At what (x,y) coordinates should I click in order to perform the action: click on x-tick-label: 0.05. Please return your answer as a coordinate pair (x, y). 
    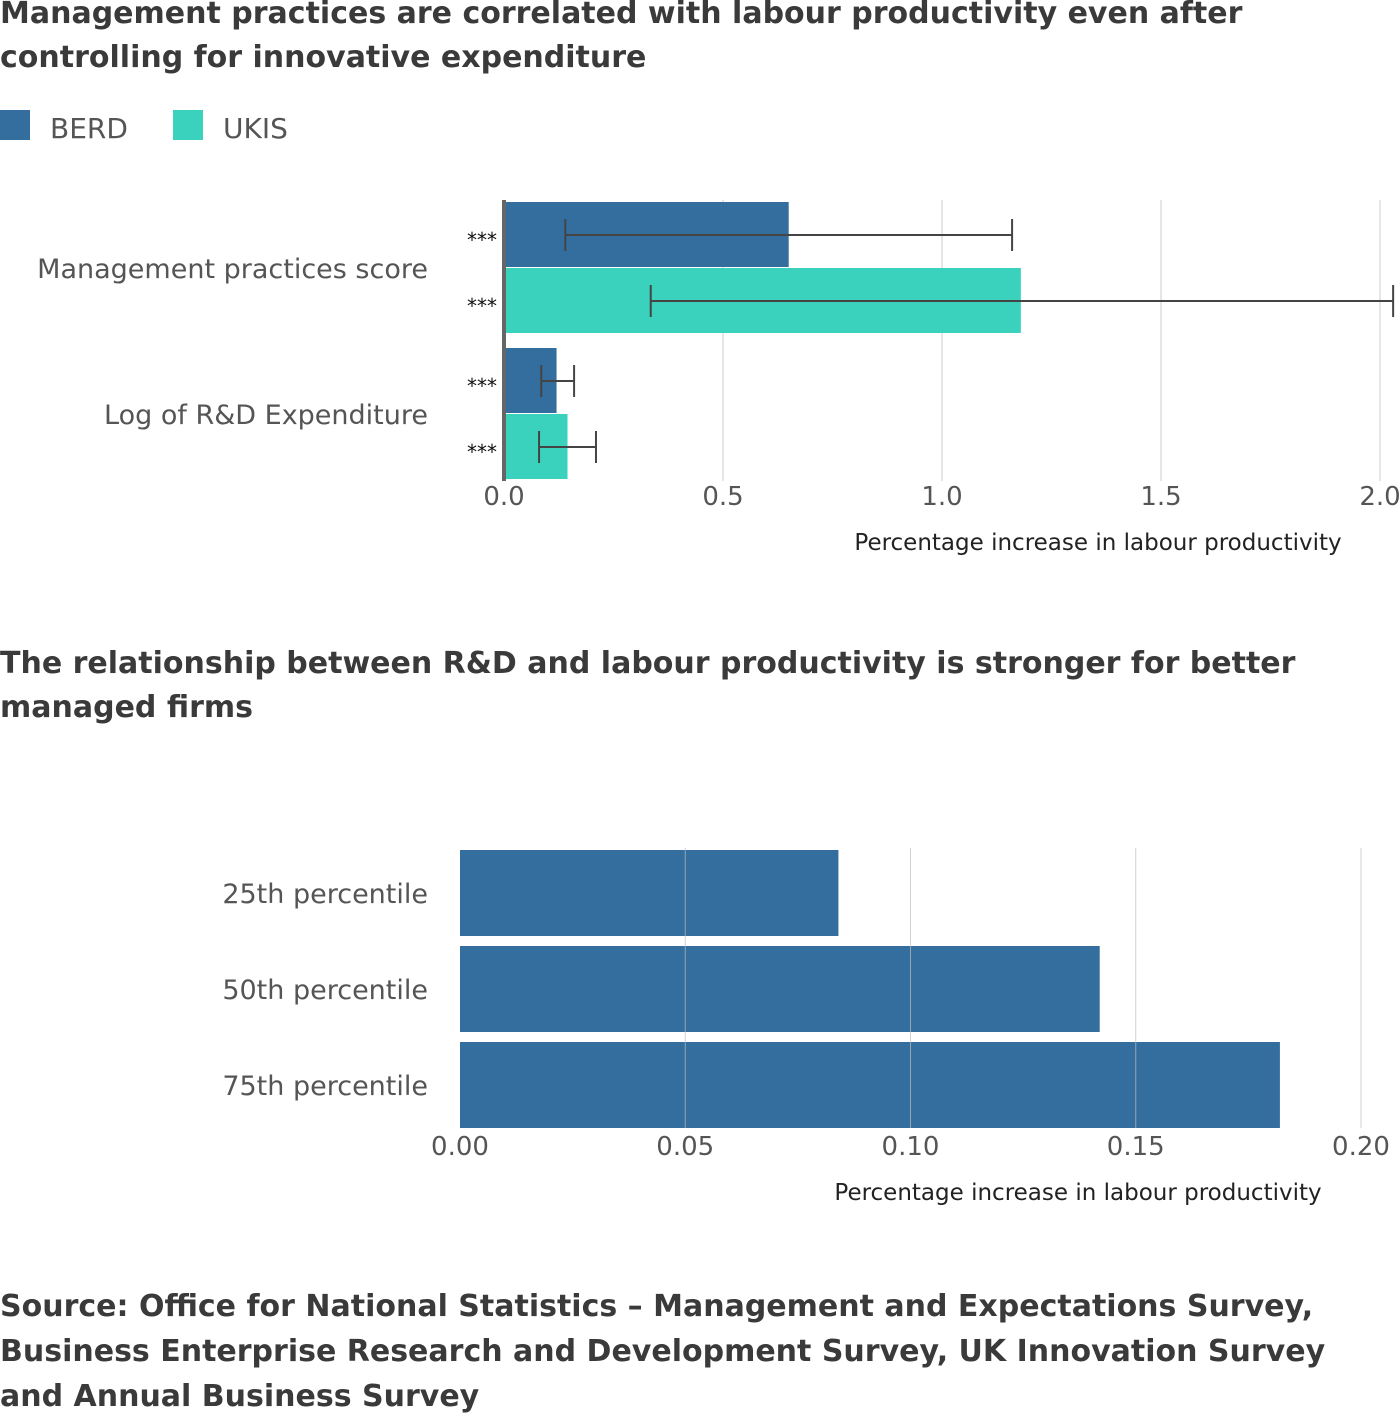
    Looking at the image, I should click on (685, 1147).